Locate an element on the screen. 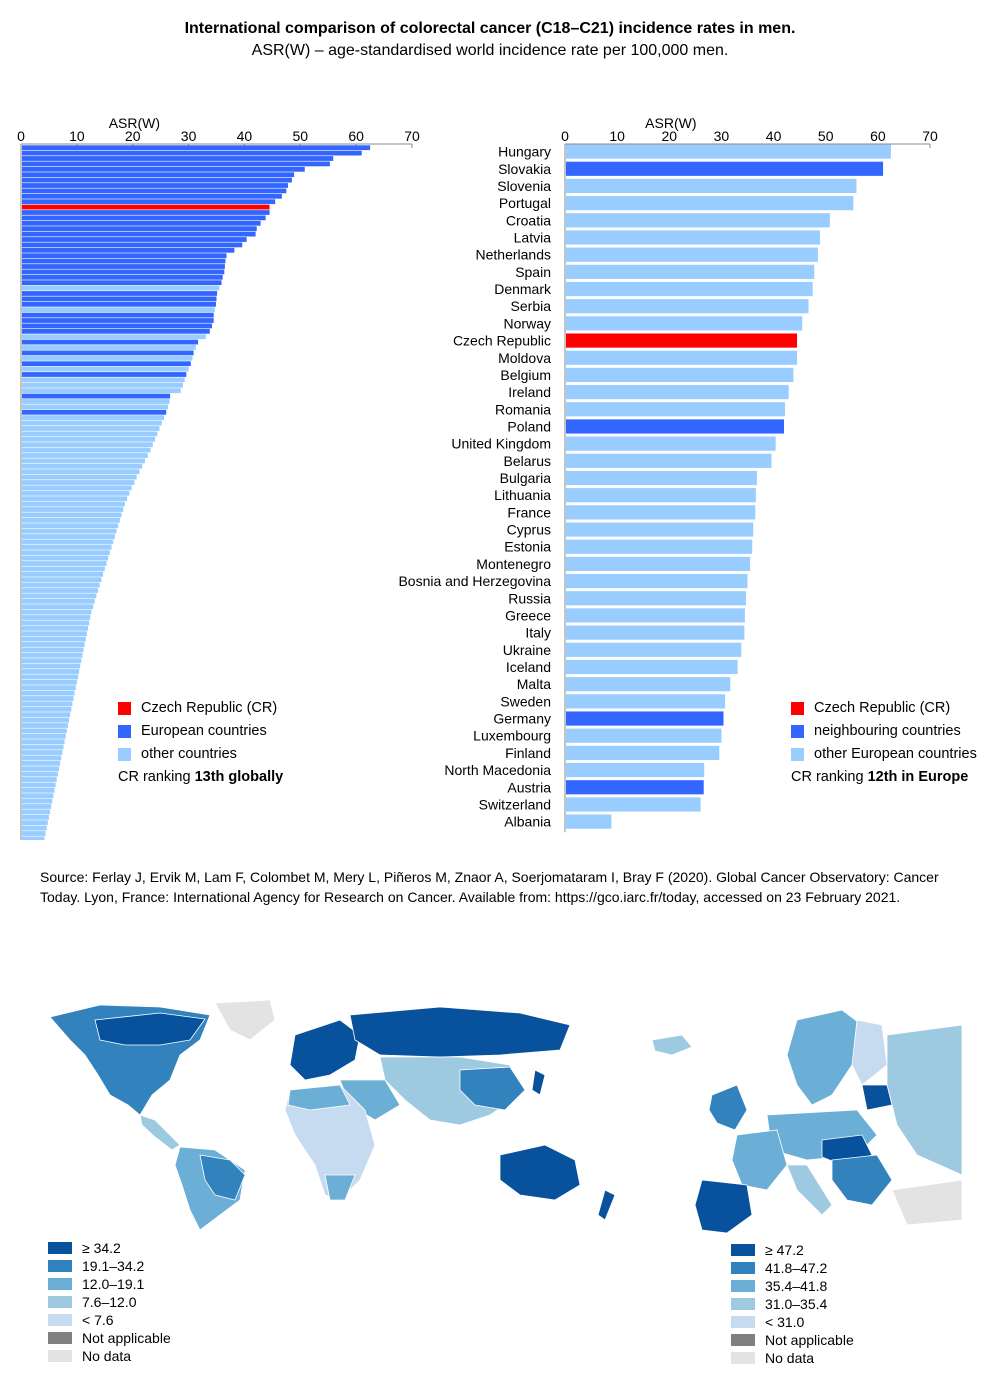  legend-item: ≥ 34.2 is located at coordinates (109, 1248).